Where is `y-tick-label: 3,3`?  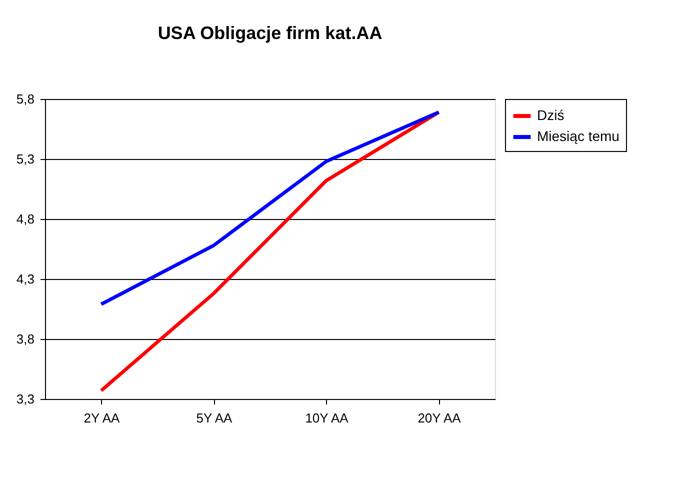
y-tick-label: 3,3 is located at coordinates (25, 399).